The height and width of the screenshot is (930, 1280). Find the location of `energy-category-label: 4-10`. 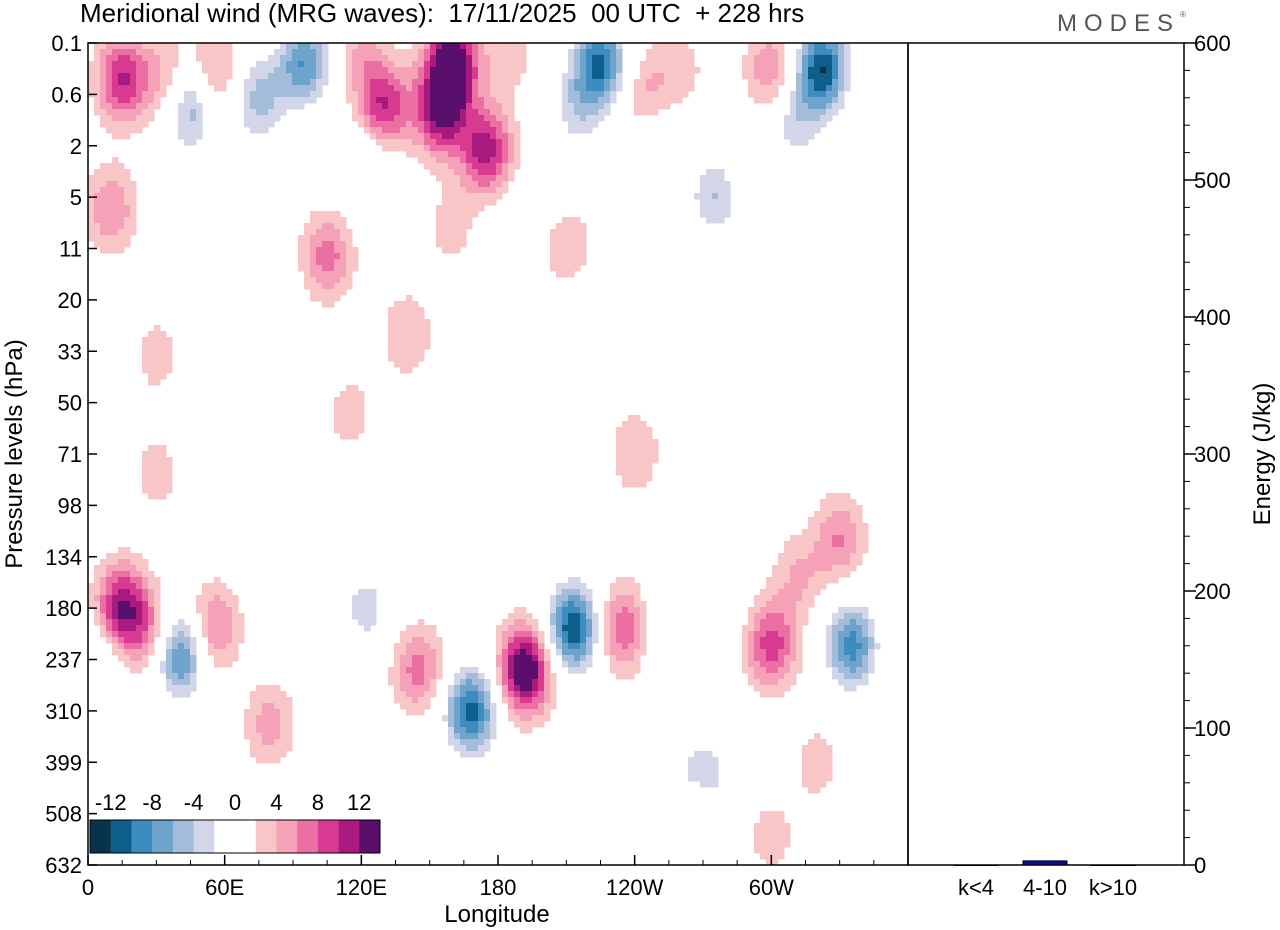

energy-category-label: 4-10 is located at coordinates (1045, 887).